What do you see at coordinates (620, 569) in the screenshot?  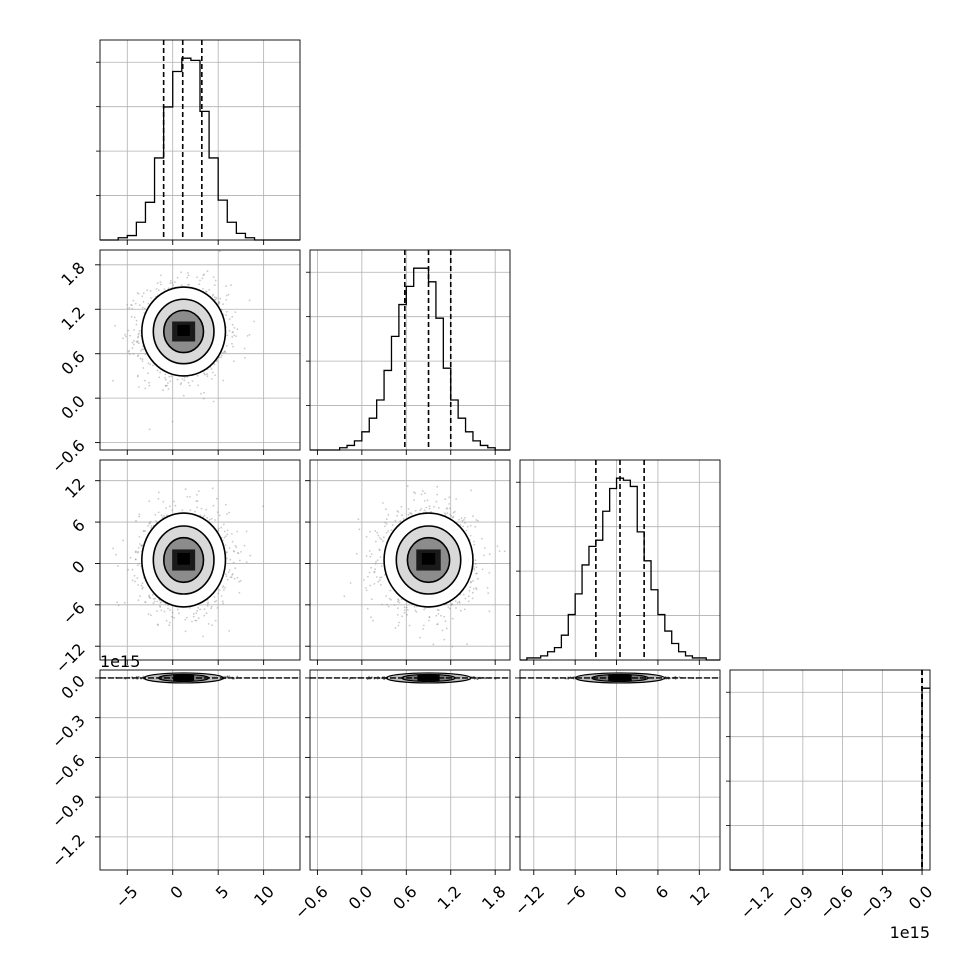 I see `histogram-step` at bounding box center [620, 569].